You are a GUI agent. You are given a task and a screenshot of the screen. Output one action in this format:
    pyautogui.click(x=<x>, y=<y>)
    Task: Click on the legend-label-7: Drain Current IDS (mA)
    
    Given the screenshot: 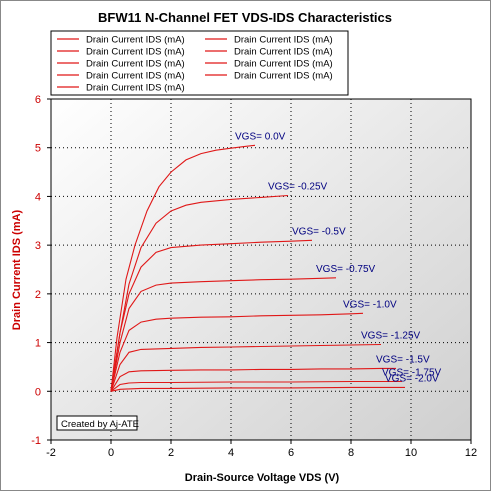 What is the action you would take?
    pyautogui.click(x=283, y=64)
    